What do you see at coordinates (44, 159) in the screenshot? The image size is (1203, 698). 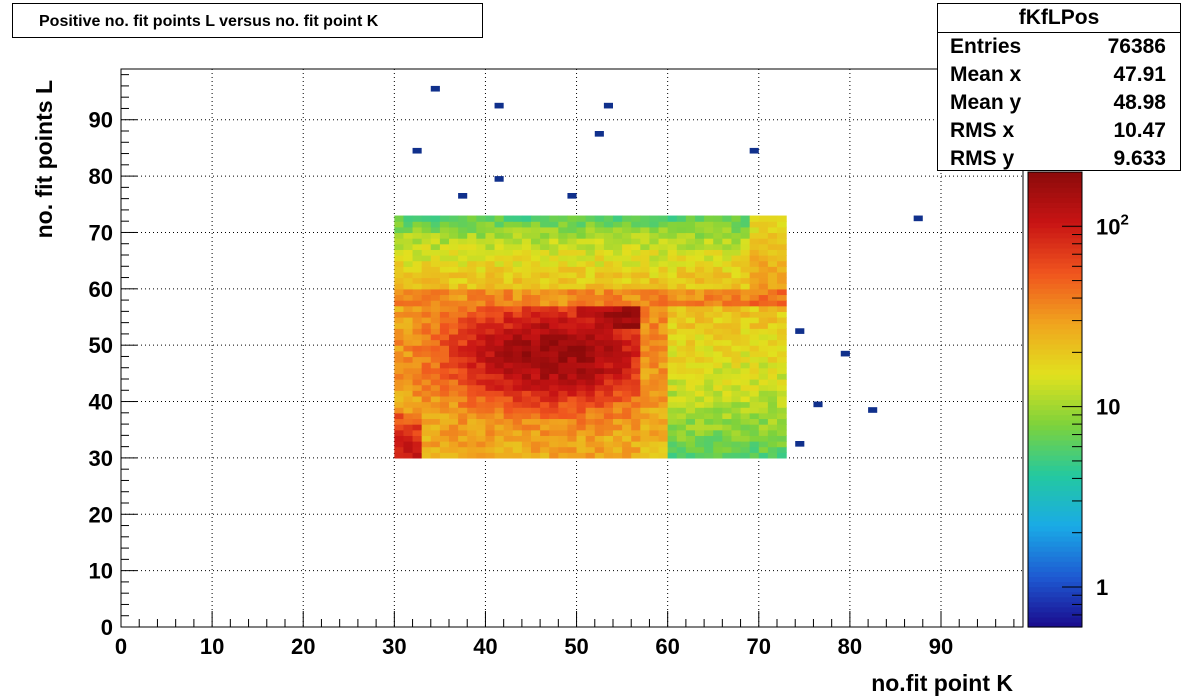 I see `y-axis-label: no. fit points L` at bounding box center [44, 159].